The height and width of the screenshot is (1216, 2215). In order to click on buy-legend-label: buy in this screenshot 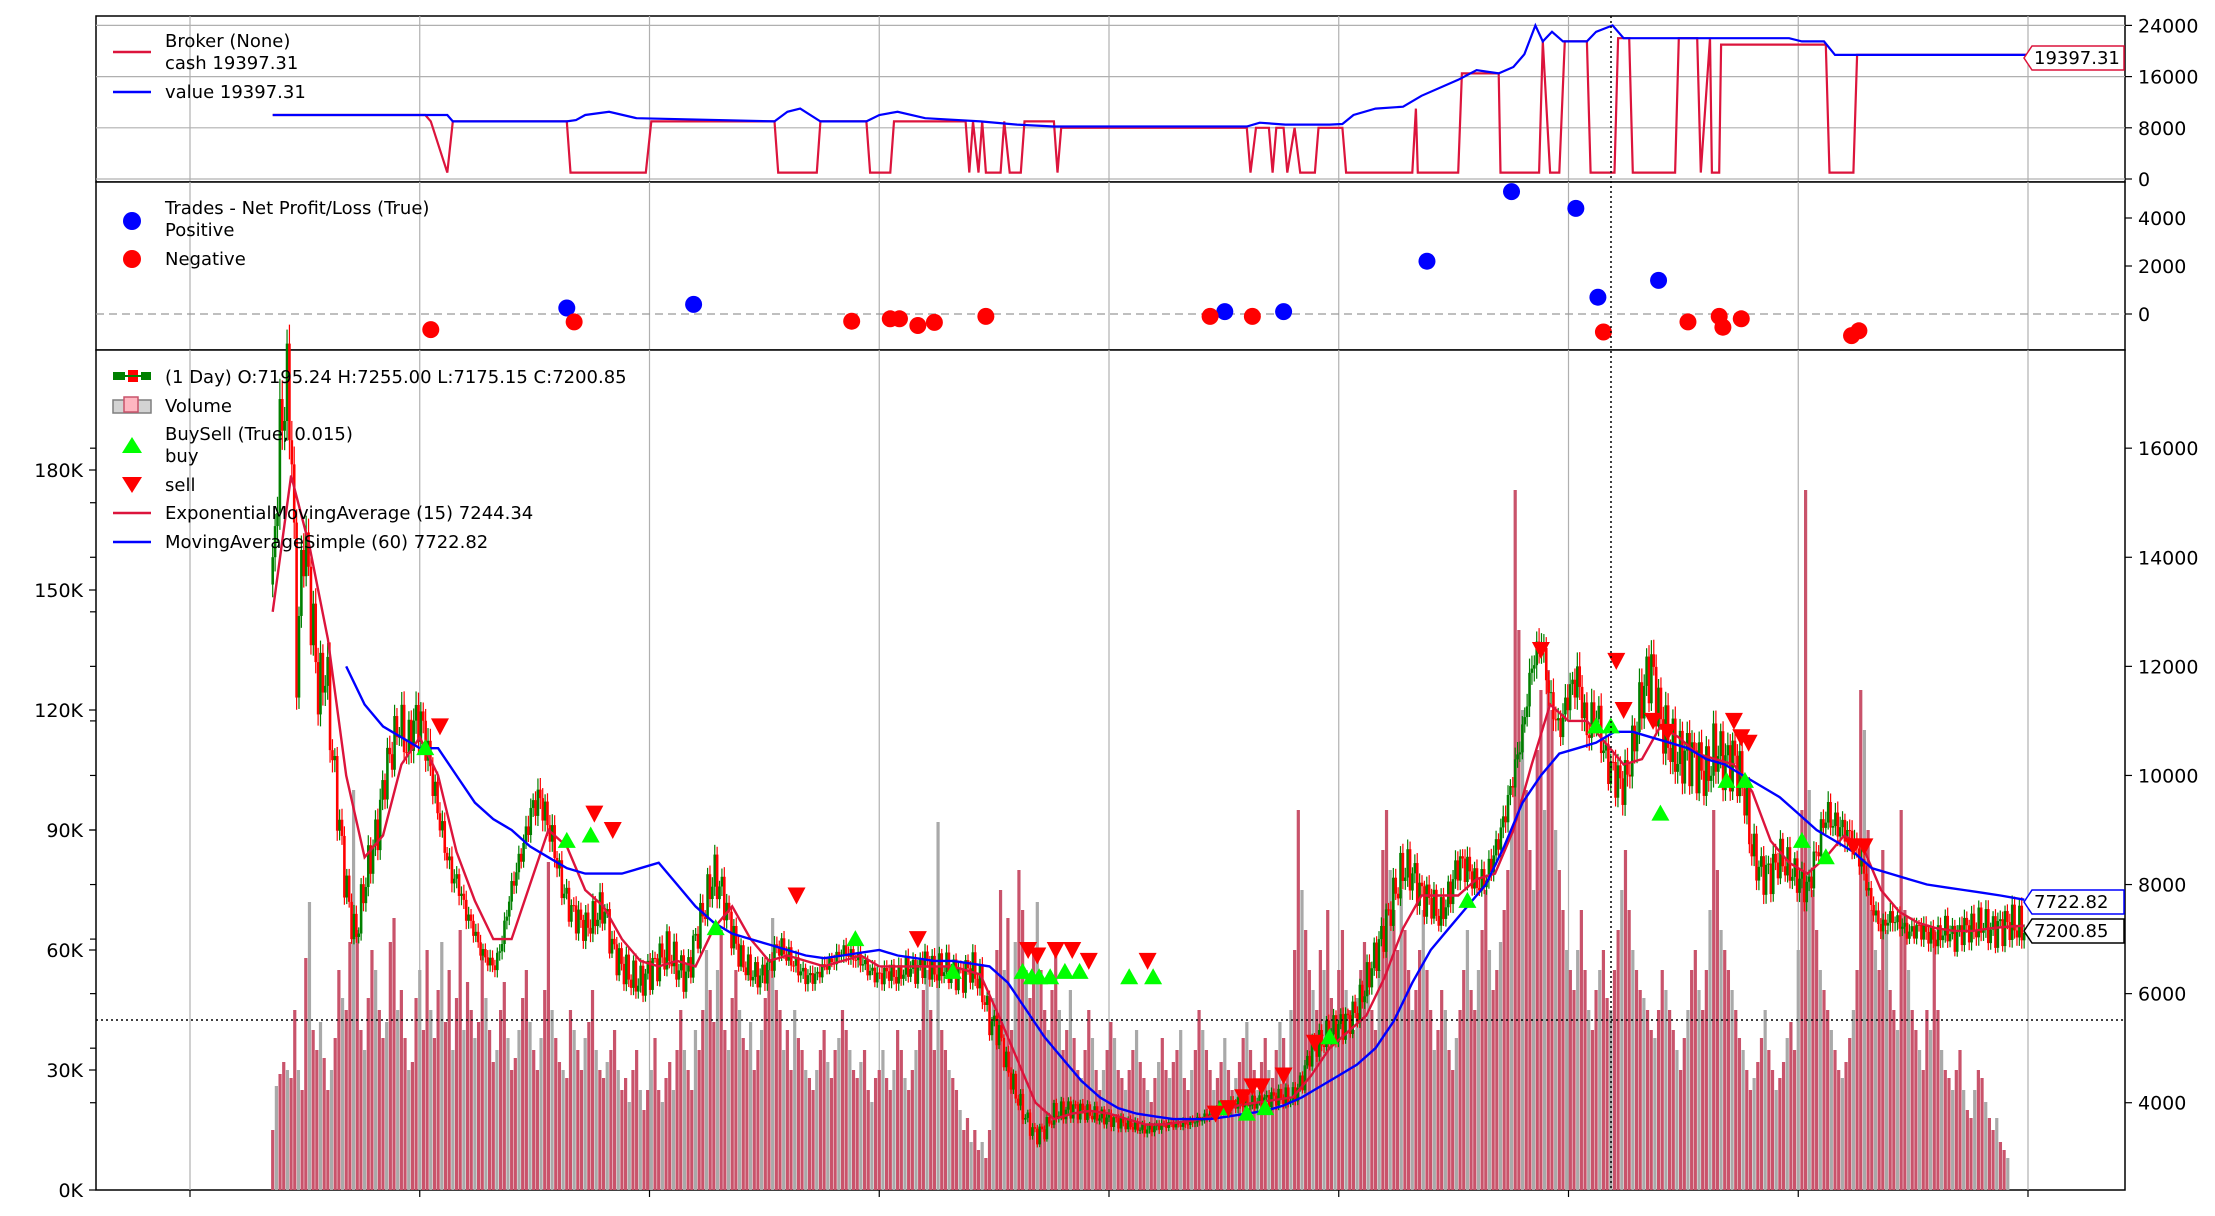, I will do `click(182, 456)`.